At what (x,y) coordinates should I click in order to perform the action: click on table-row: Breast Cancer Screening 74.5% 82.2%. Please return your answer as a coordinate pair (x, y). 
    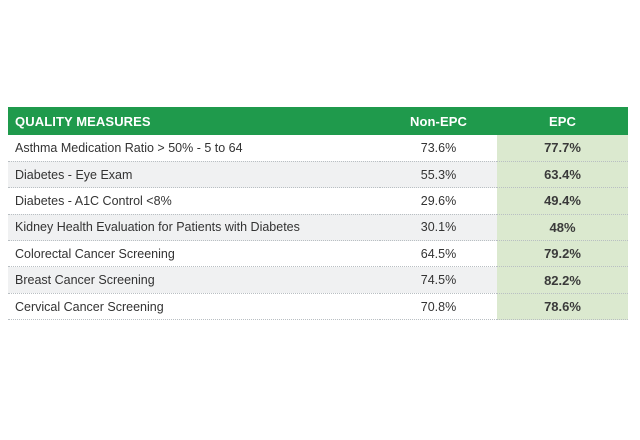
    Looking at the image, I should click on (318, 280).